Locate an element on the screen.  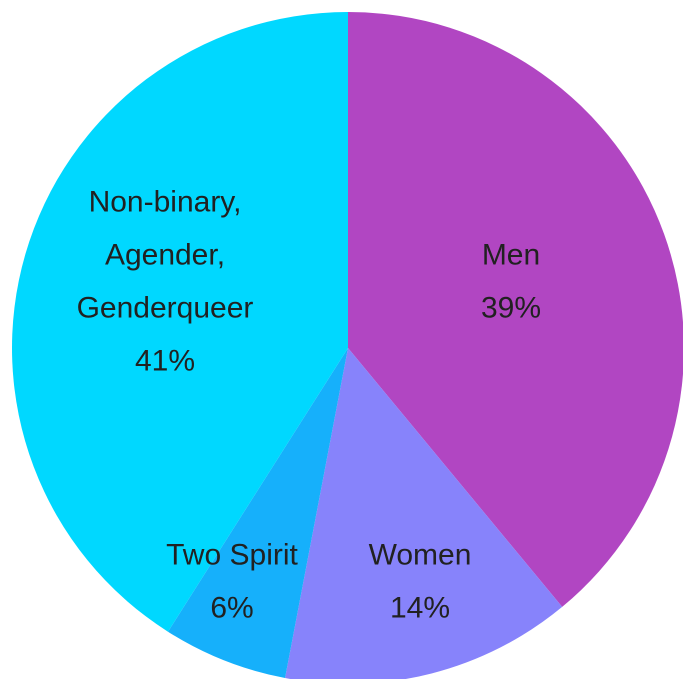
label-line: Non-binary, is located at coordinates (165, 201).